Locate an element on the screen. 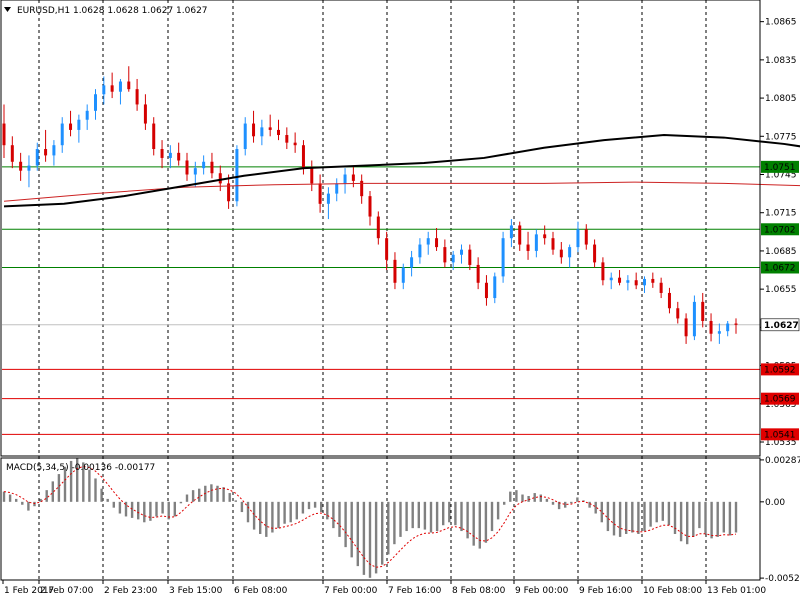  dropdown-triangle-icon is located at coordinates (7, 9).